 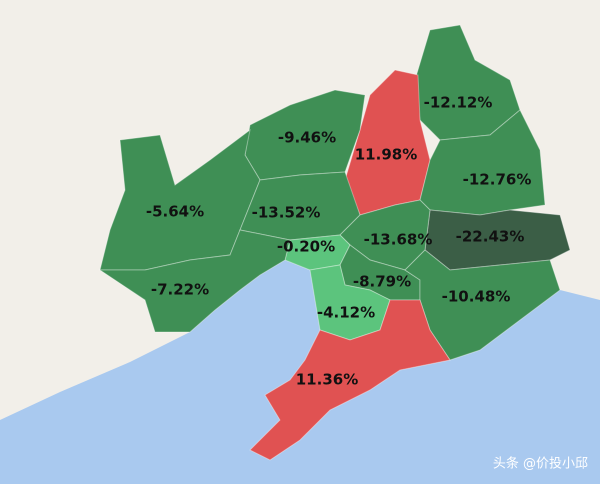 I want to click on region-label: -5.64%, so click(x=175, y=212).